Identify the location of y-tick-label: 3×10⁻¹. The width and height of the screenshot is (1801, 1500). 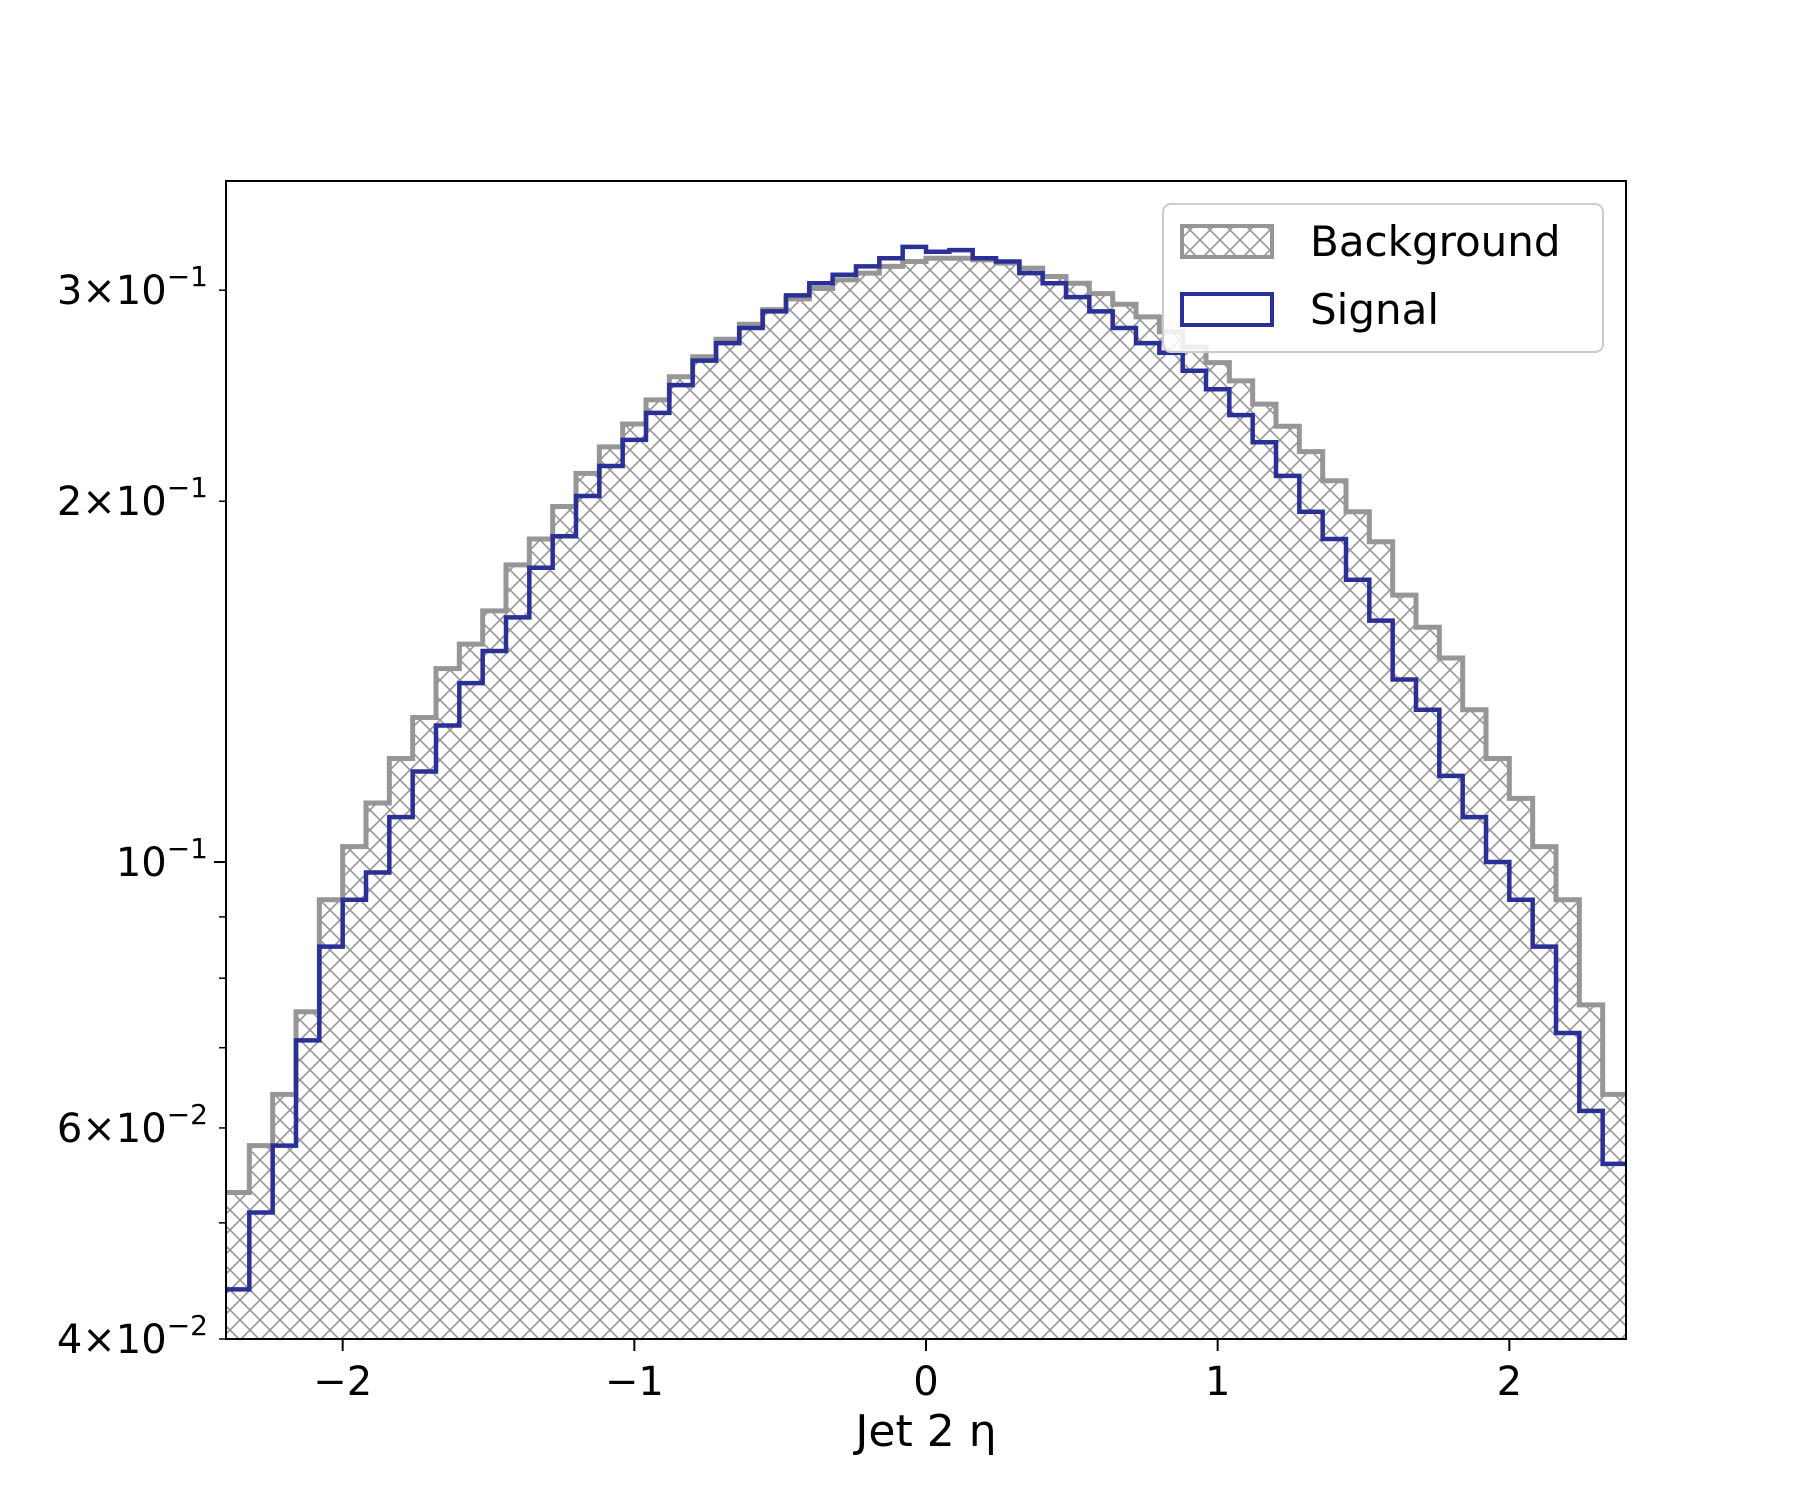
(132, 287).